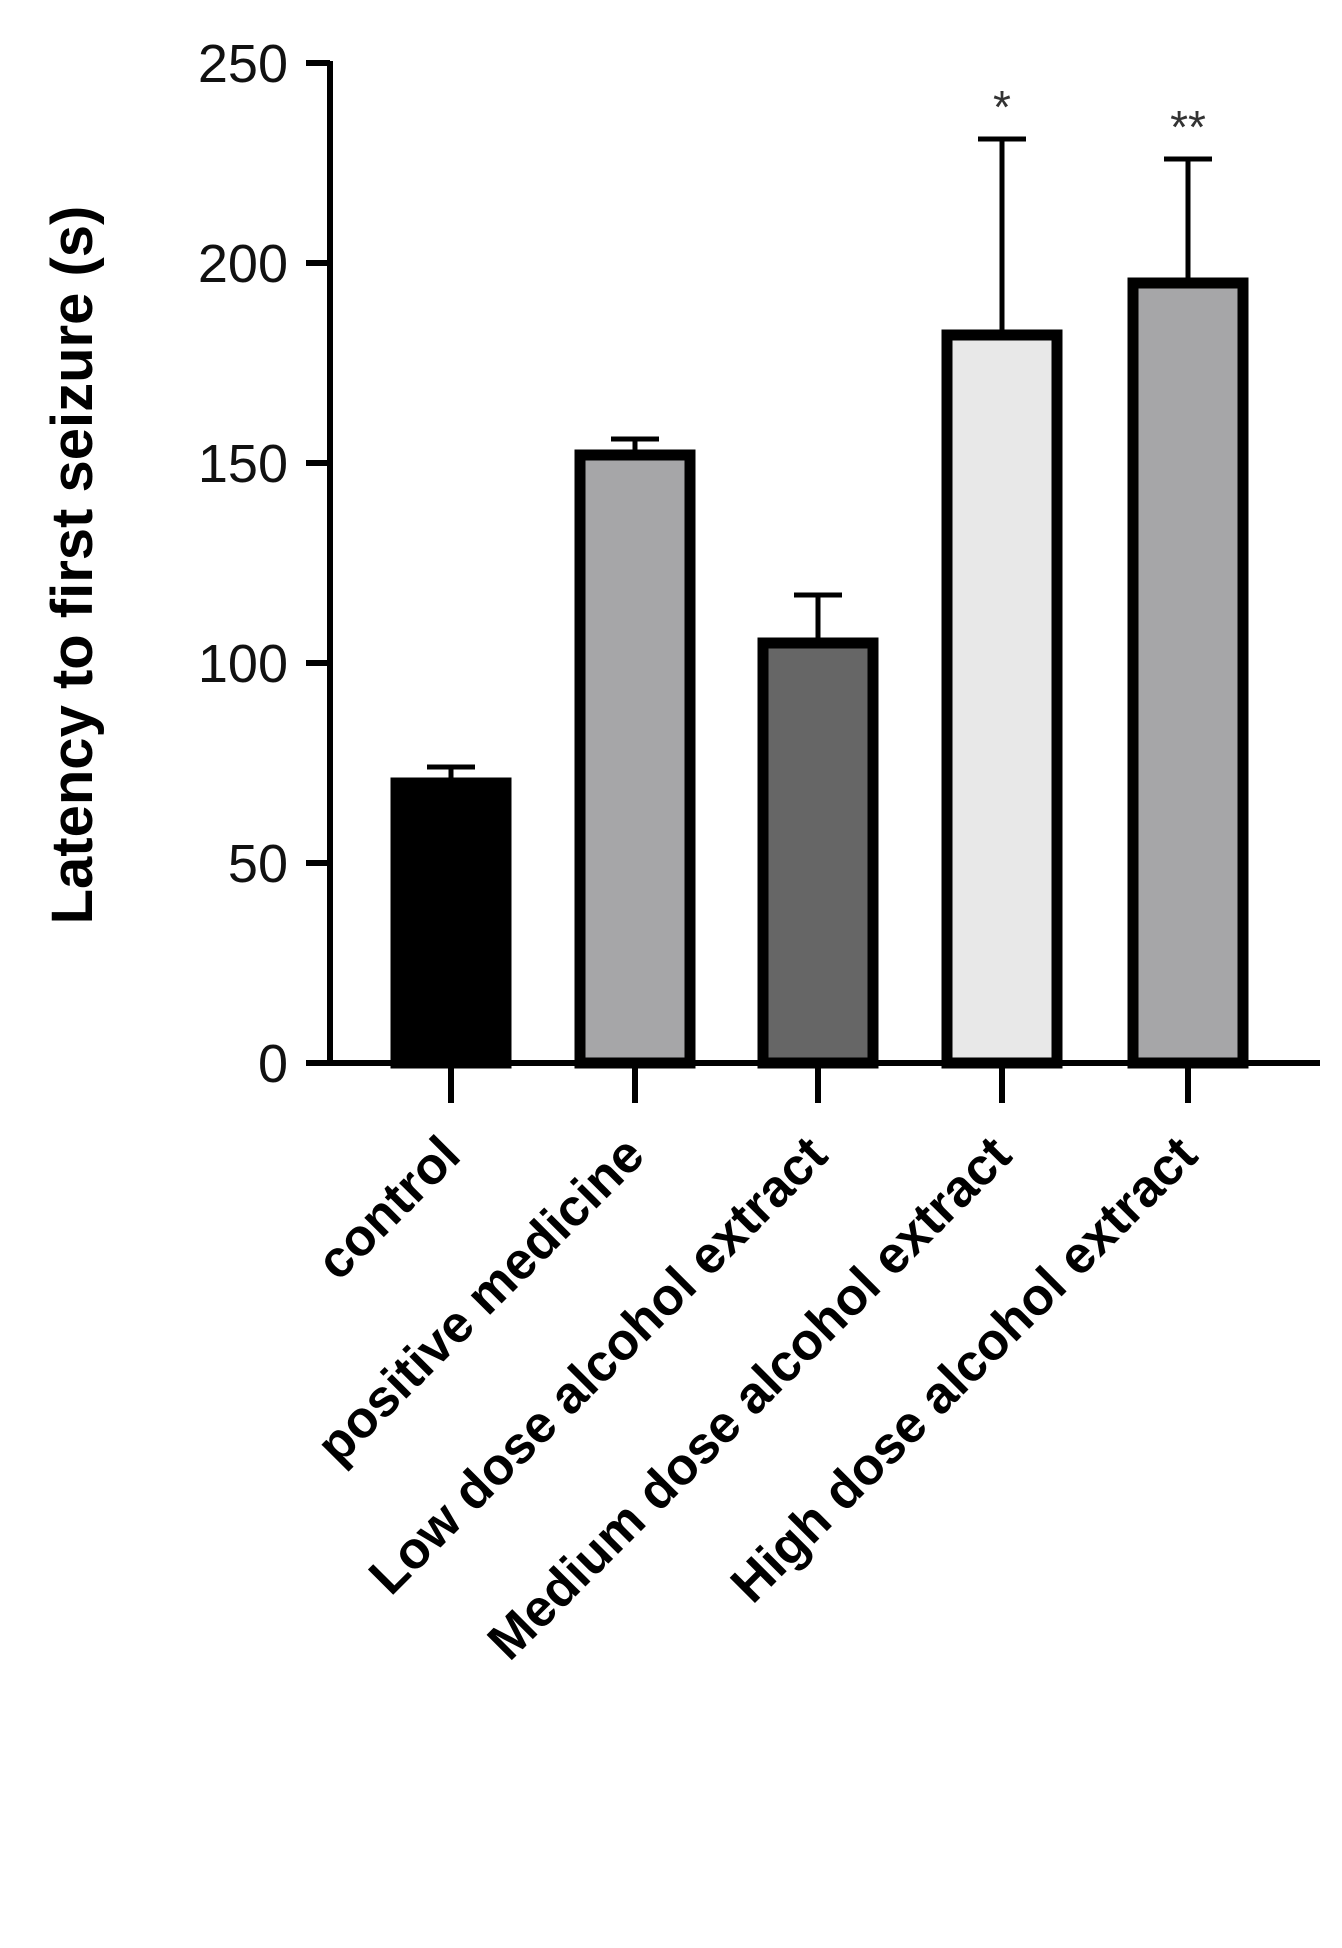  I want to click on y-tick-label: 50, so click(258, 864).